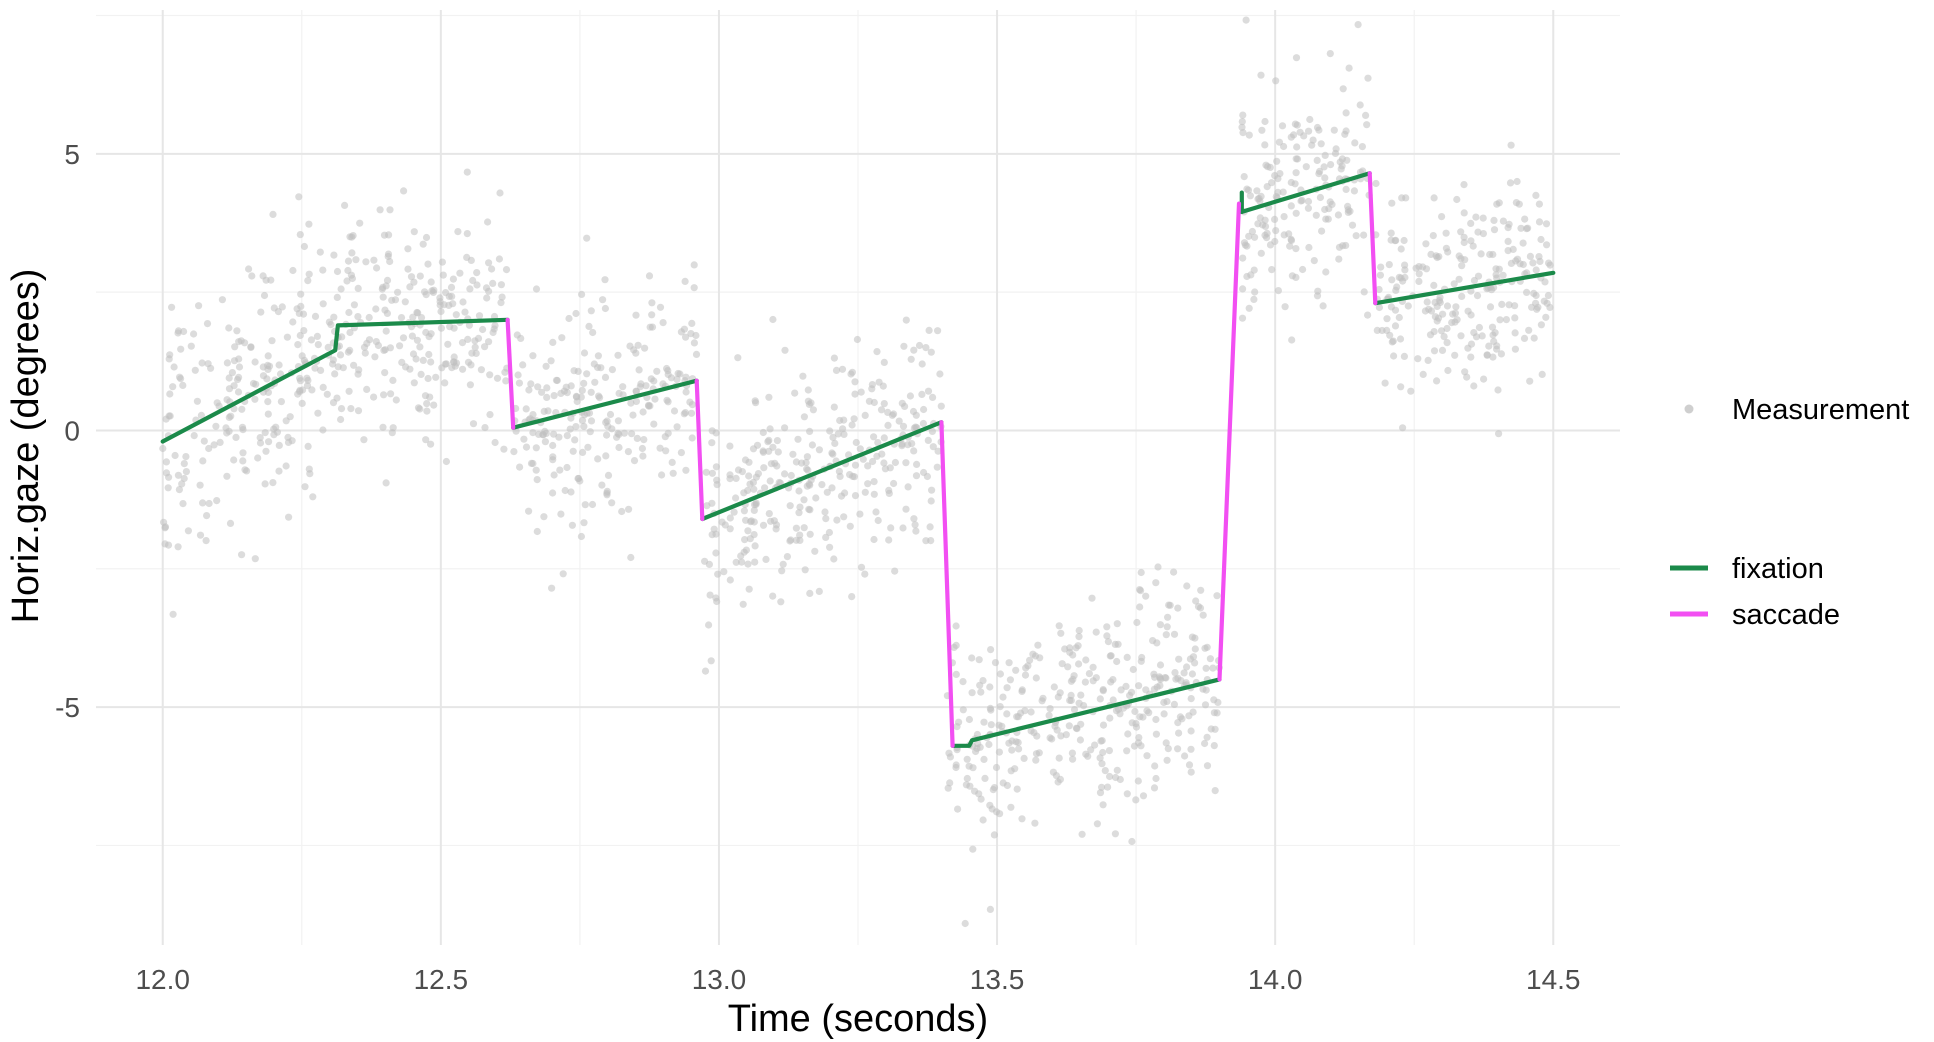 The image size is (1934, 1042). Describe the element at coordinates (72, 154) in the screenshot. I see `y-tick-label: 5` at that location.